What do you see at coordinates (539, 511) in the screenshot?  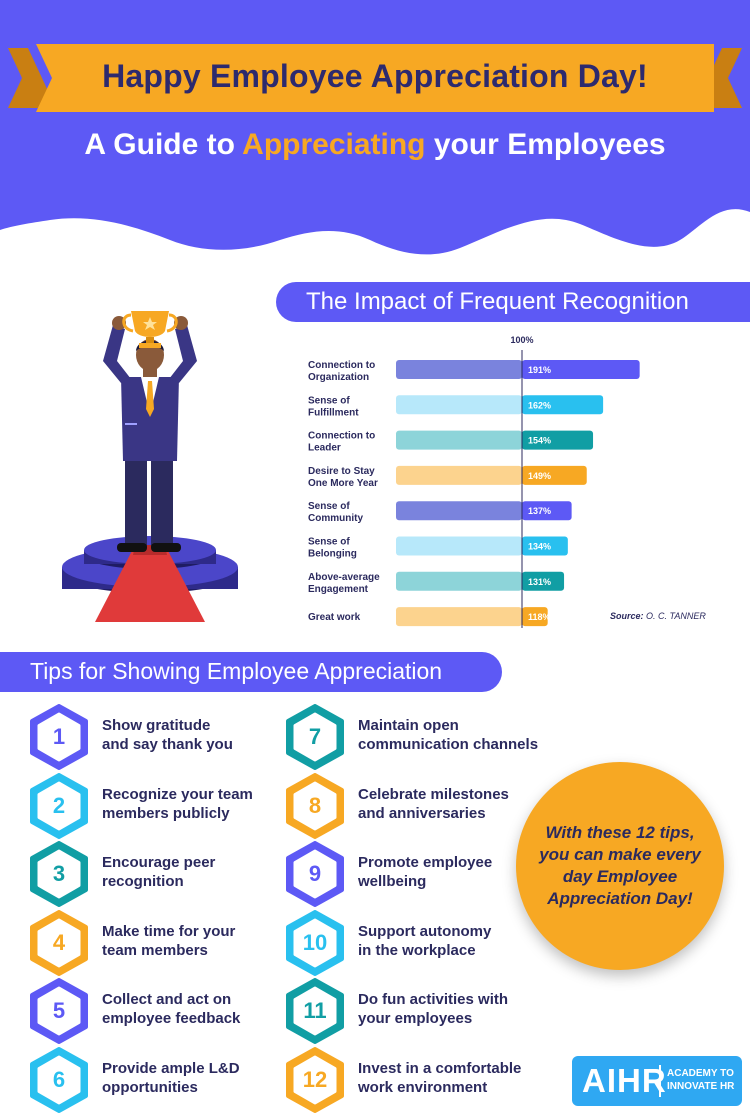 I see `value-label: 137%` at bounding box center [539, 511].